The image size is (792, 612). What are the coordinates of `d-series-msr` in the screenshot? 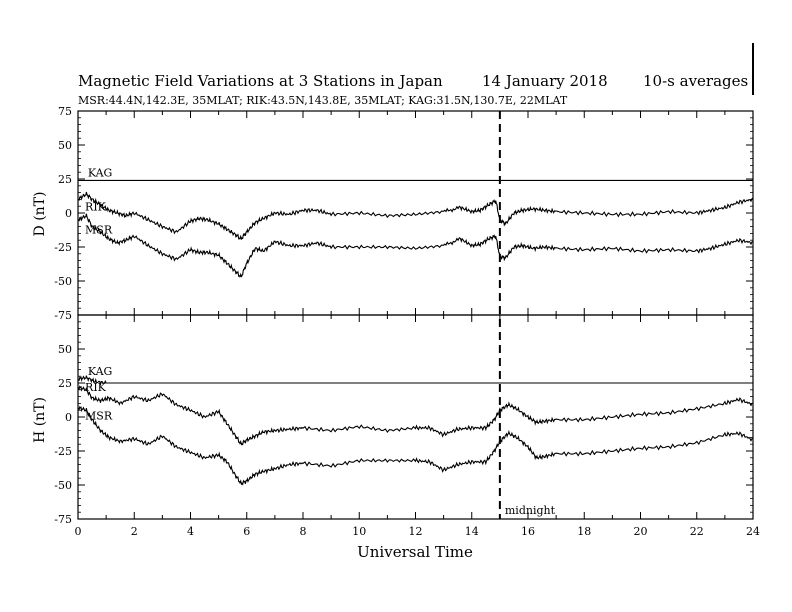 It's located at (415, 245).